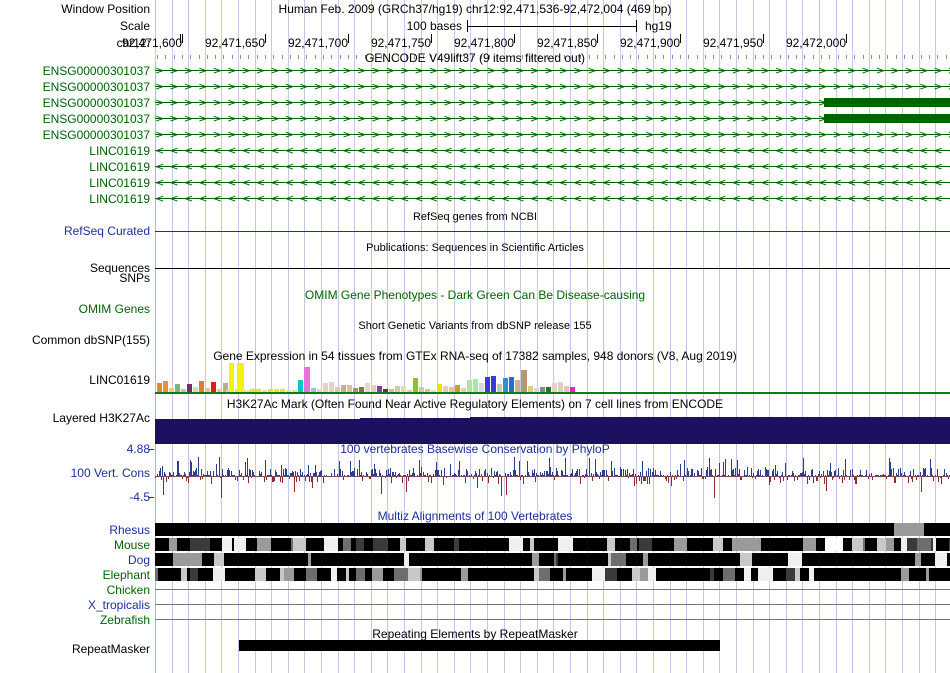 The image size is (950, 673). What do you see at coordinates (552, 430) in the screenshot?
I see `h3k27ac-signal` at bounding box center [552, 430].